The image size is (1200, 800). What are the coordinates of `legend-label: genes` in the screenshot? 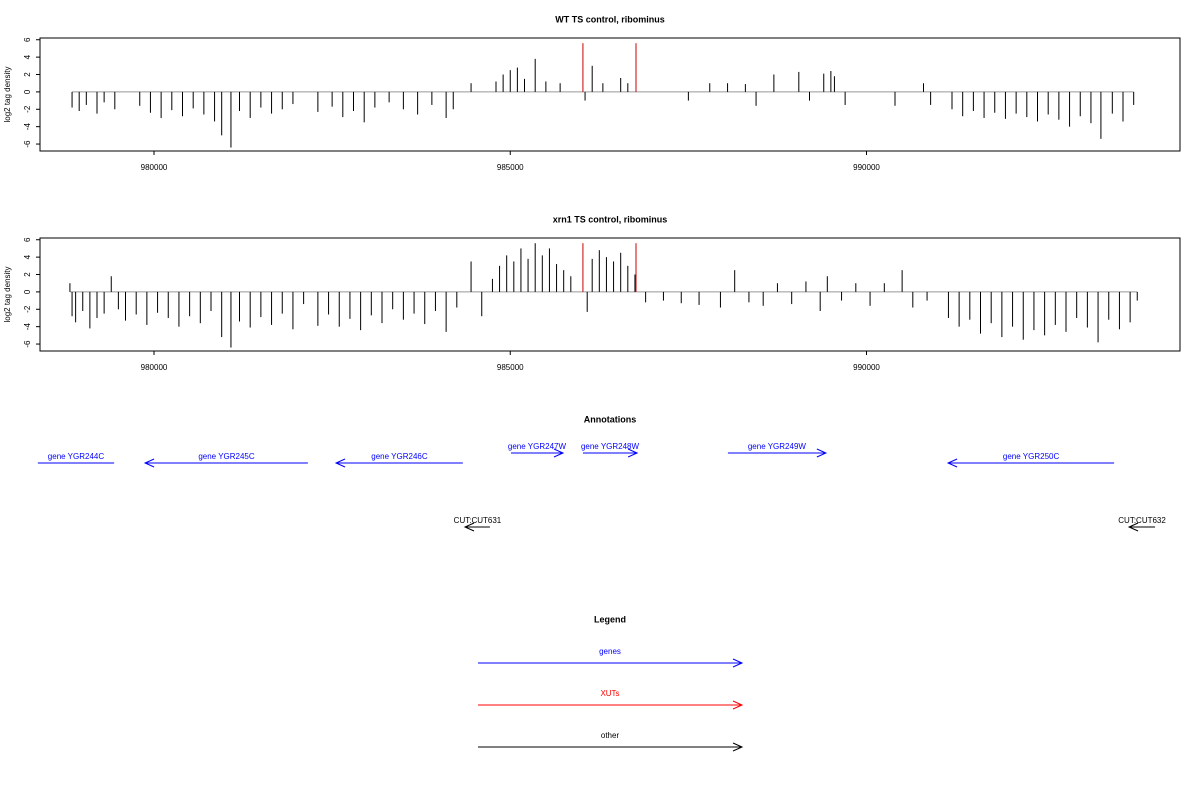 It's located at (610, 651).